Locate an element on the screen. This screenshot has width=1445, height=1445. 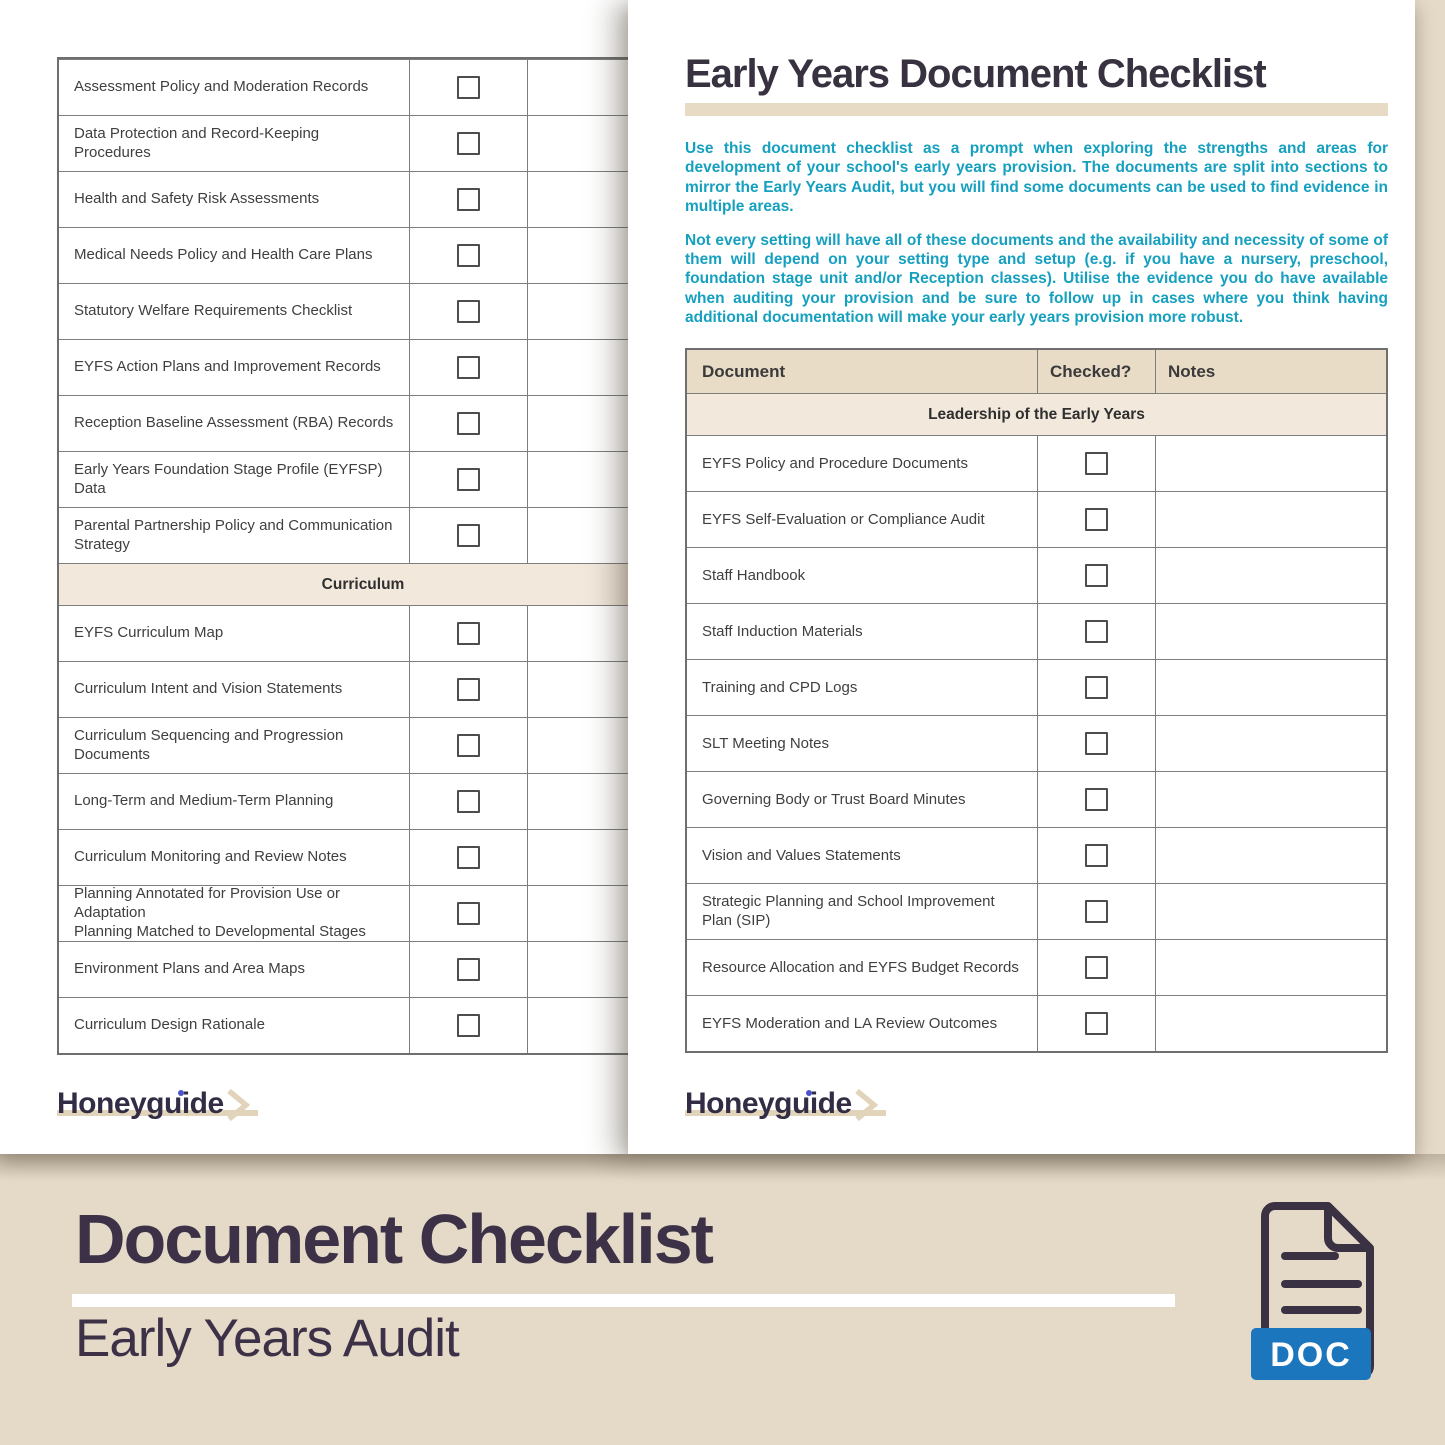
table-row: Training and CPD Logs is located at coordinates (1036, 687).